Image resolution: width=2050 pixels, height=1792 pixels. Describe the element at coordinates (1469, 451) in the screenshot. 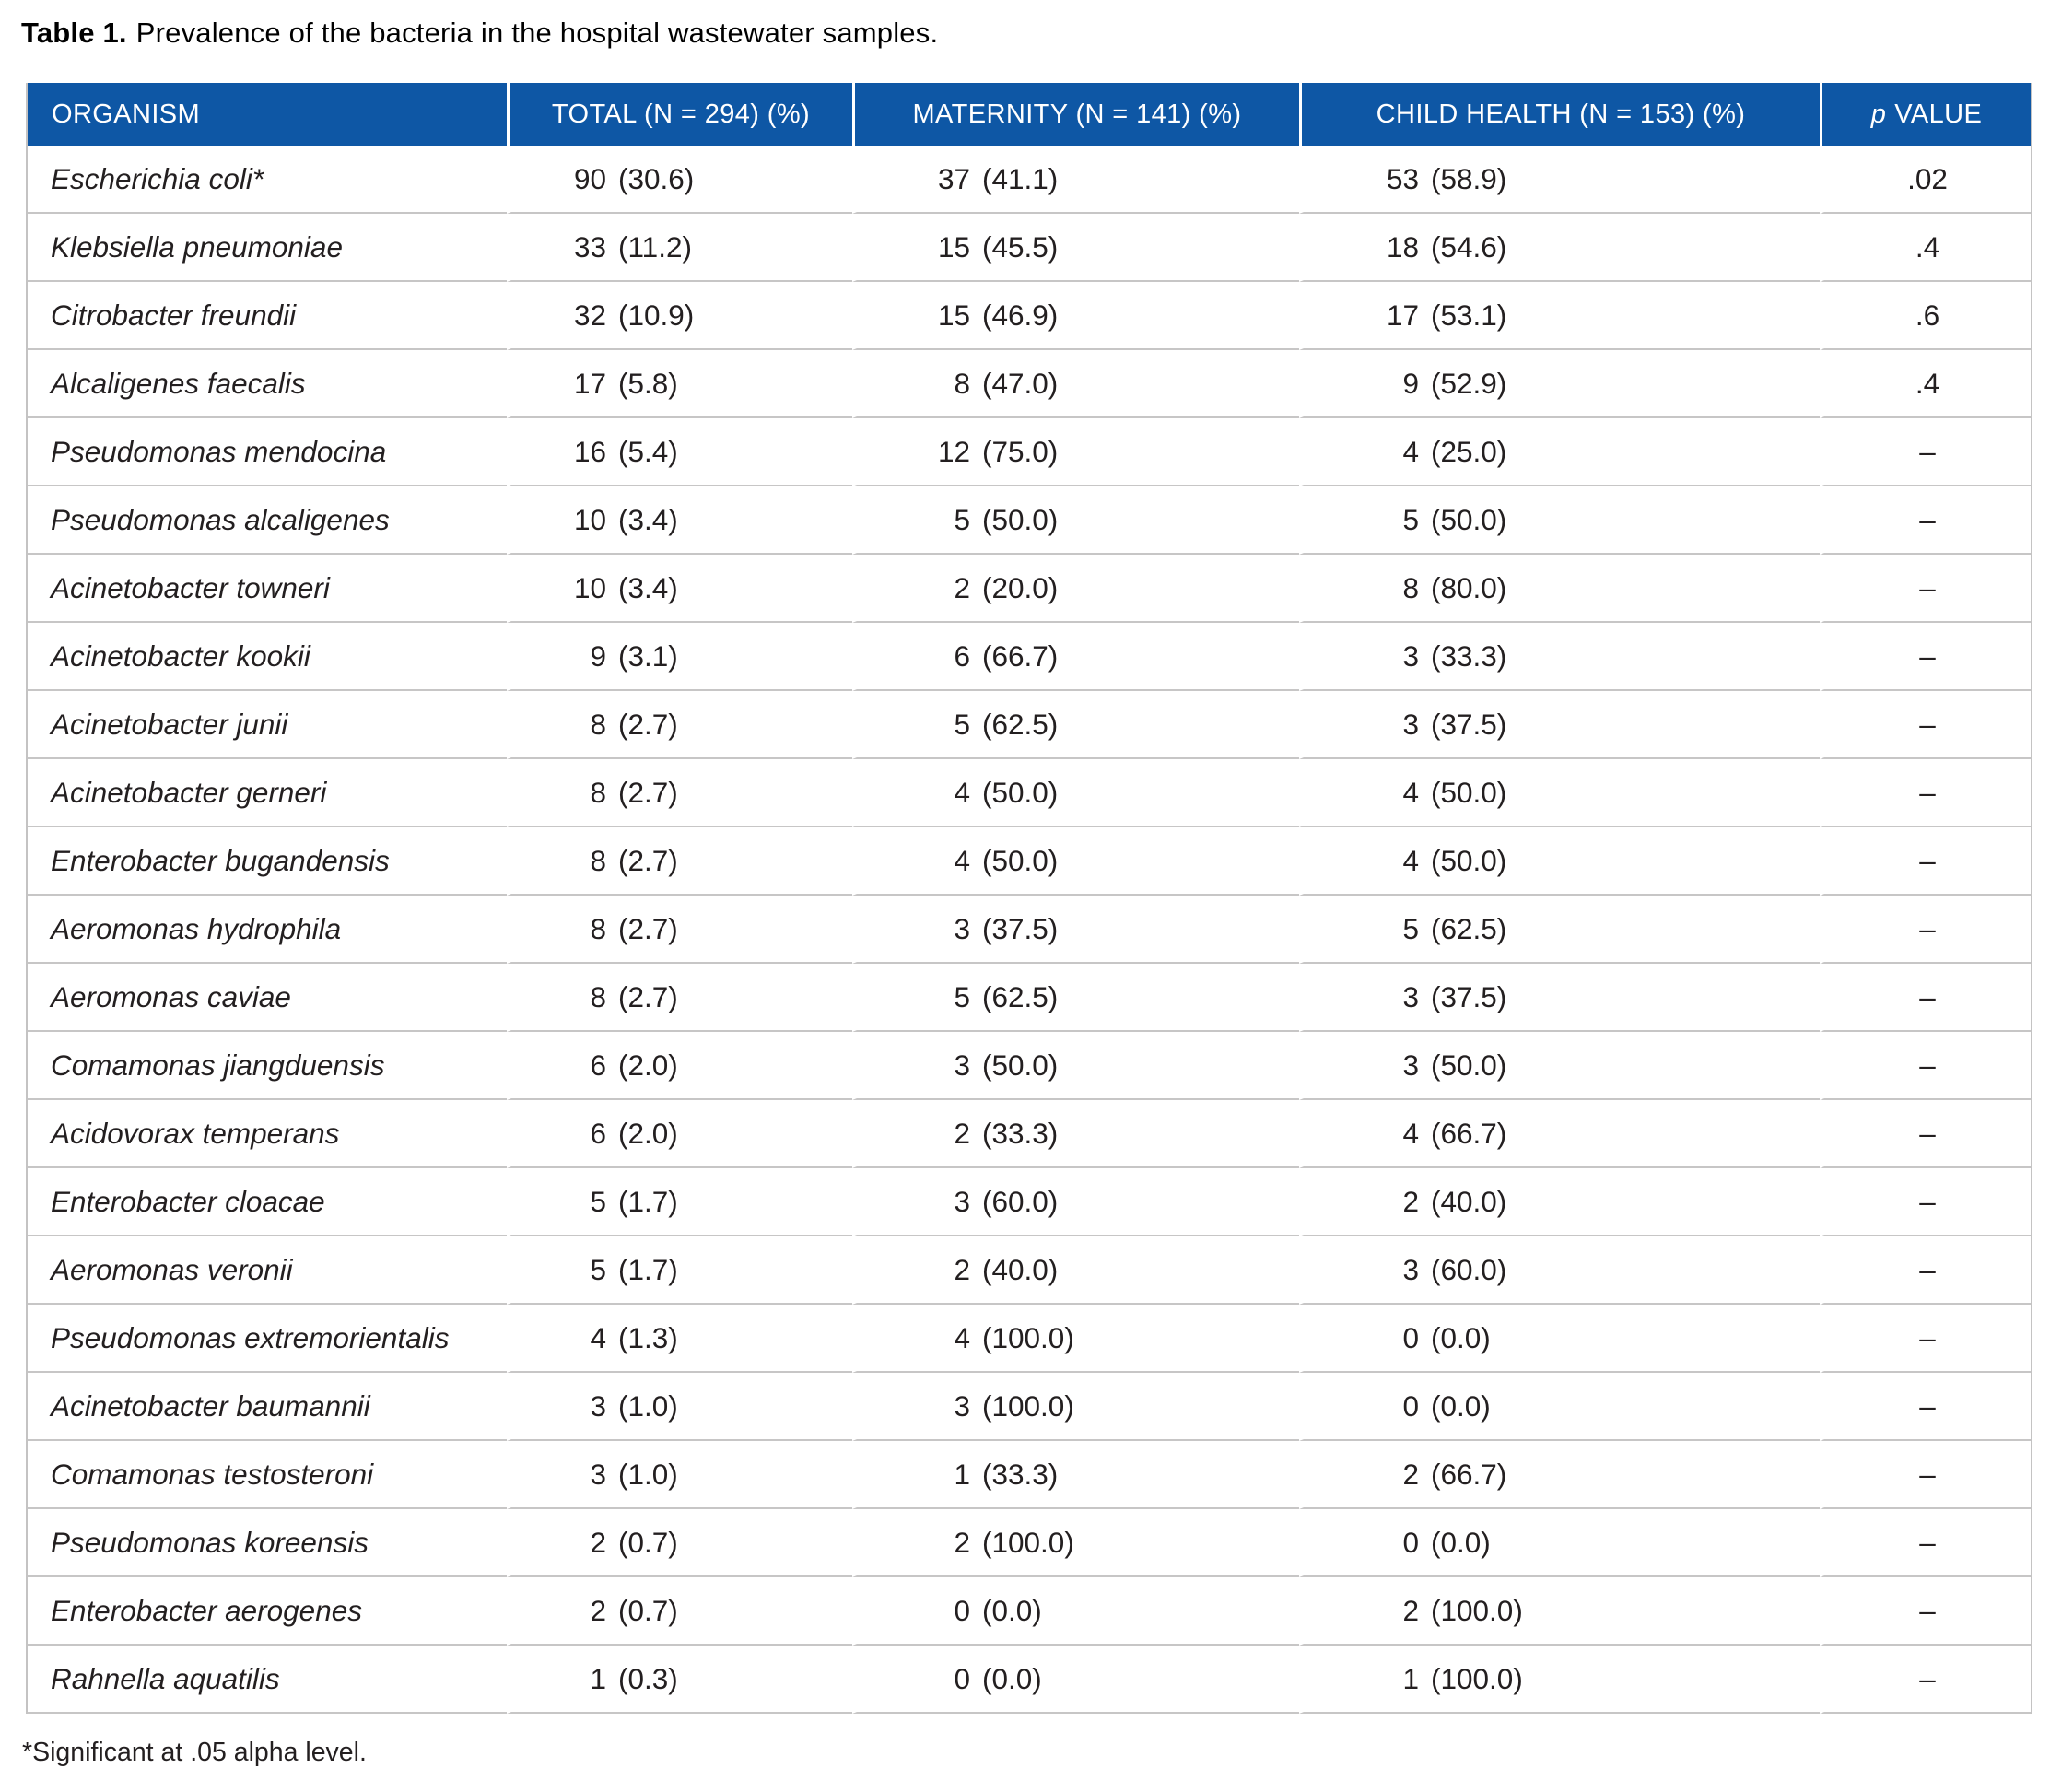

I see `child-health-percent: (25.0)` at that location.